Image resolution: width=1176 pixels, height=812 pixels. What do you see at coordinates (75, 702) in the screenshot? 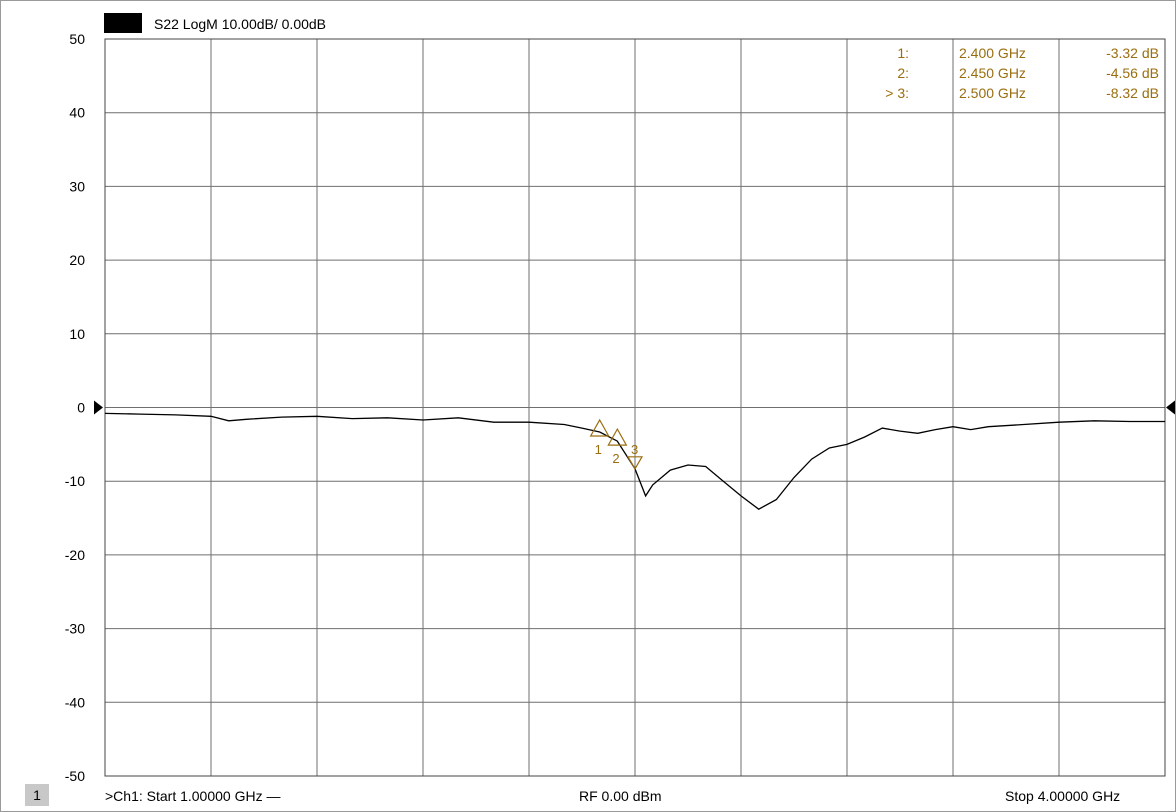
I see `y-tick-label: -40` at bounding box center [75, 702].